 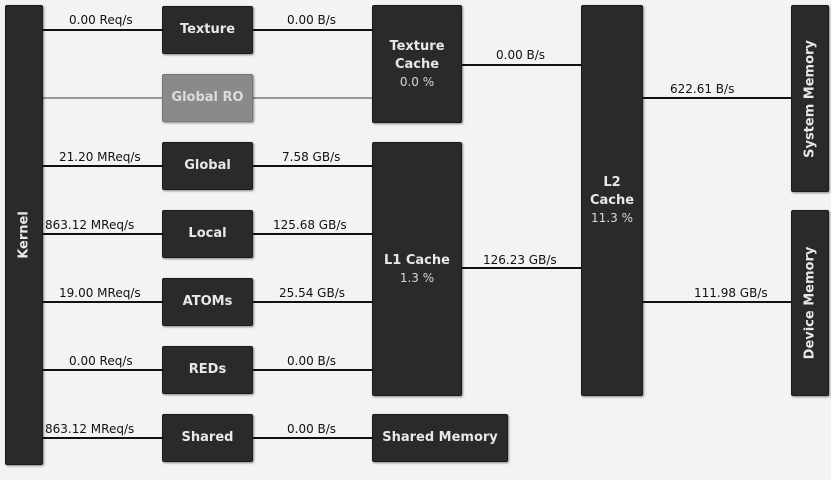 I want to click on texture-label: Texture, so click(x=207, y=29).